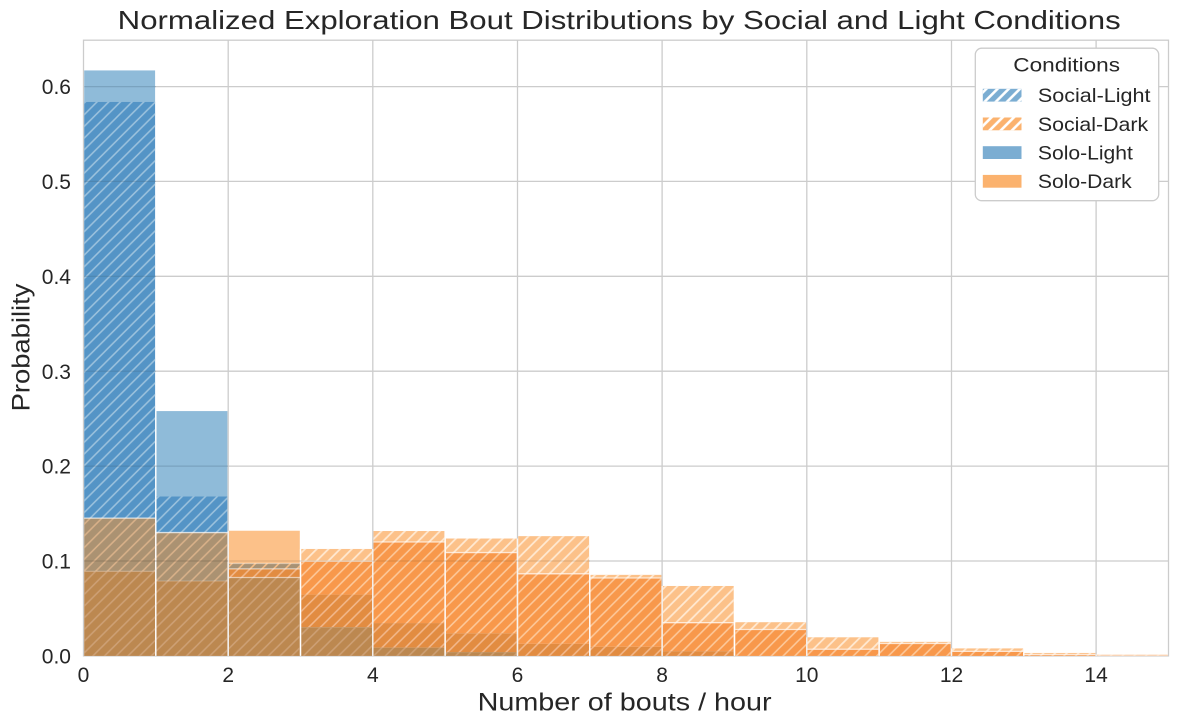 The width and height of the screenshot is (1177, 725). What do you see at coordinates (228, 675) in the screenshot?
I see `svg-text: 2` at bounding box center [228, 675].